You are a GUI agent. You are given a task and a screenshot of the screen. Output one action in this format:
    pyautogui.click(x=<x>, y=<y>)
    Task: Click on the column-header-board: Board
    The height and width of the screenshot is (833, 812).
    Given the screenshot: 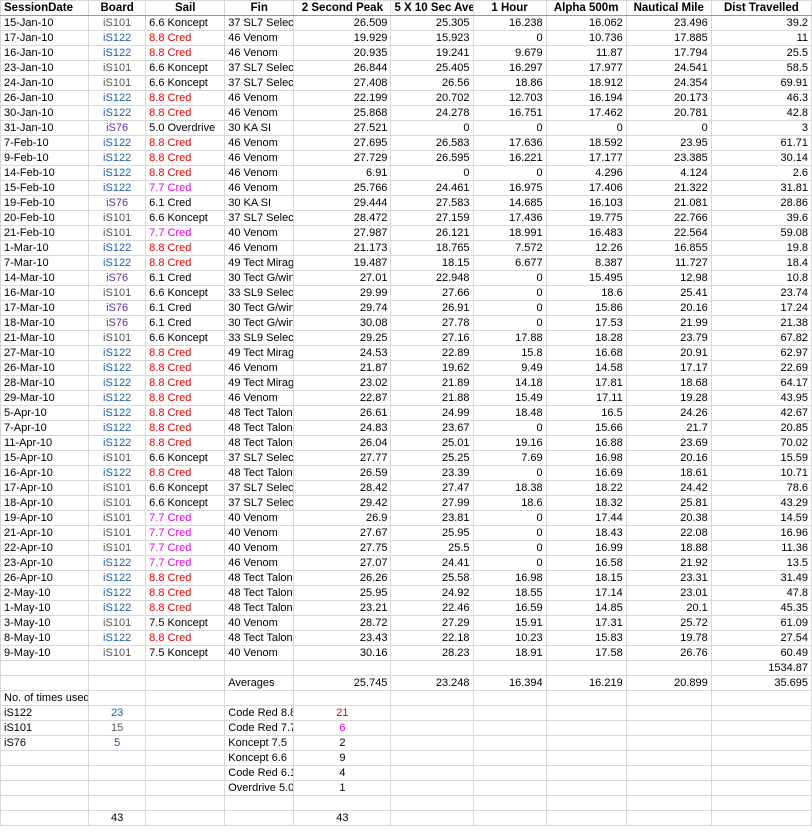 What is the action you would take?
    pyautogui.click(x=117, y=8)
    